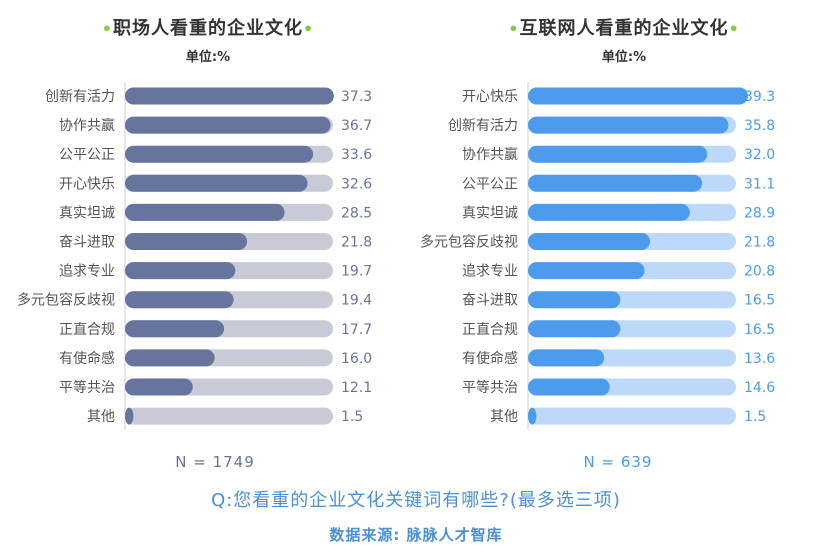  I want to click on value-label: 19.4, so click(356, 301).